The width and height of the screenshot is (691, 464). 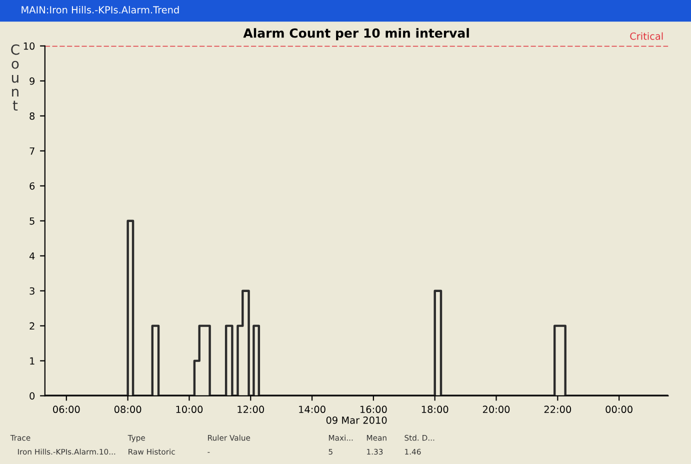 I want to click on x-tick-label: 10:00, so click(x=189, y=410).